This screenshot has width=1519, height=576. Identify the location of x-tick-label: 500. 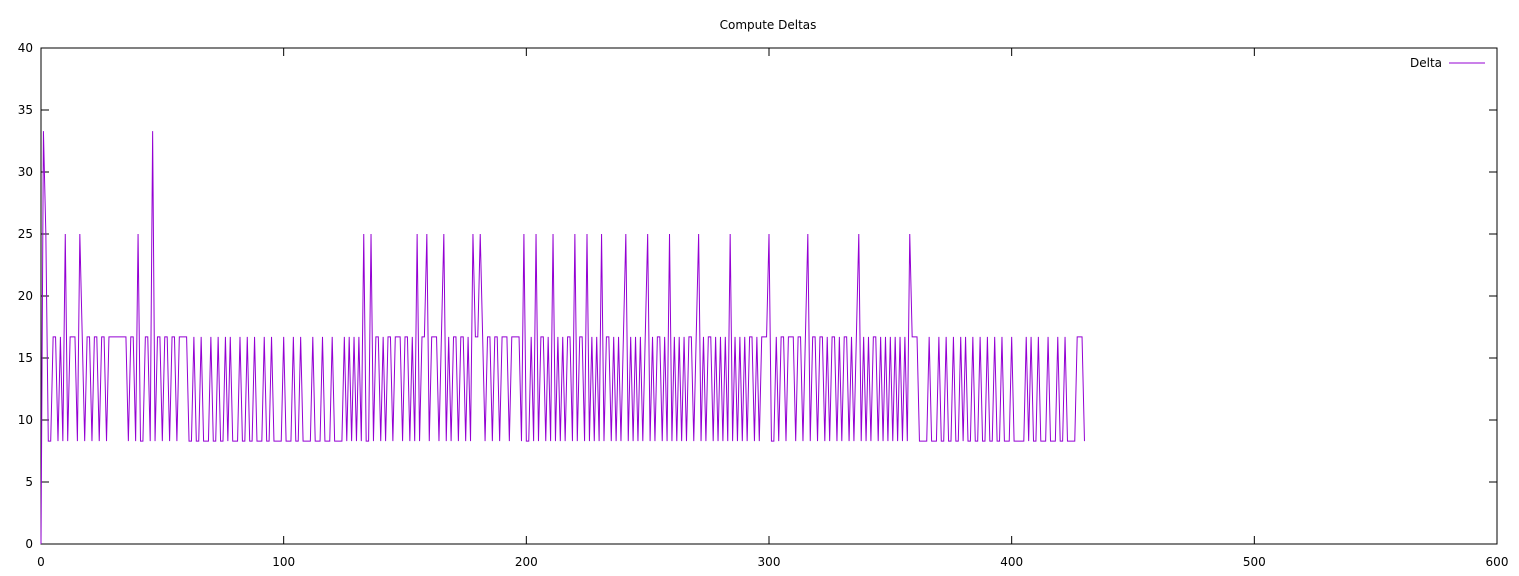
(1254, 562).